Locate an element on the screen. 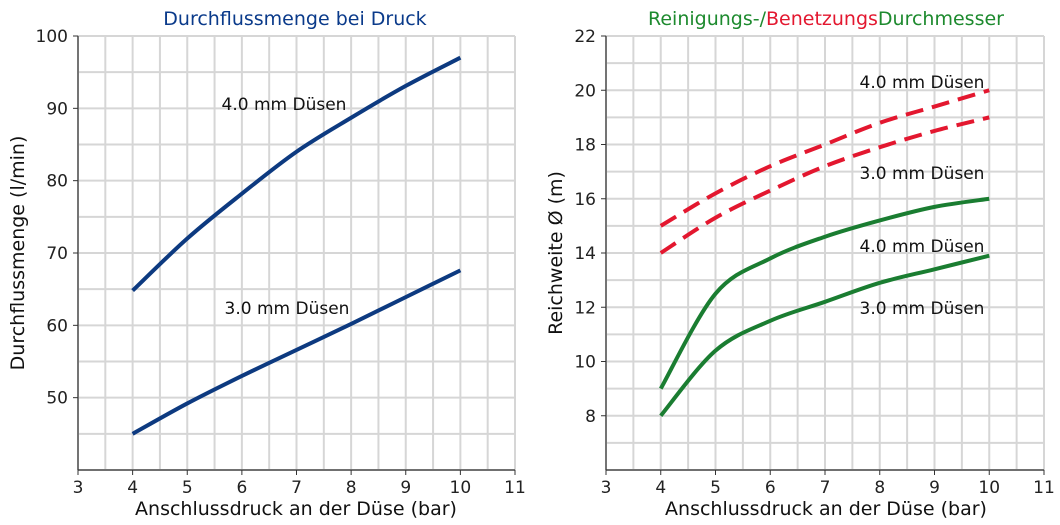 The image size is (1060, 525). y-tick-label: 90 is located at coordinates (57, 109).